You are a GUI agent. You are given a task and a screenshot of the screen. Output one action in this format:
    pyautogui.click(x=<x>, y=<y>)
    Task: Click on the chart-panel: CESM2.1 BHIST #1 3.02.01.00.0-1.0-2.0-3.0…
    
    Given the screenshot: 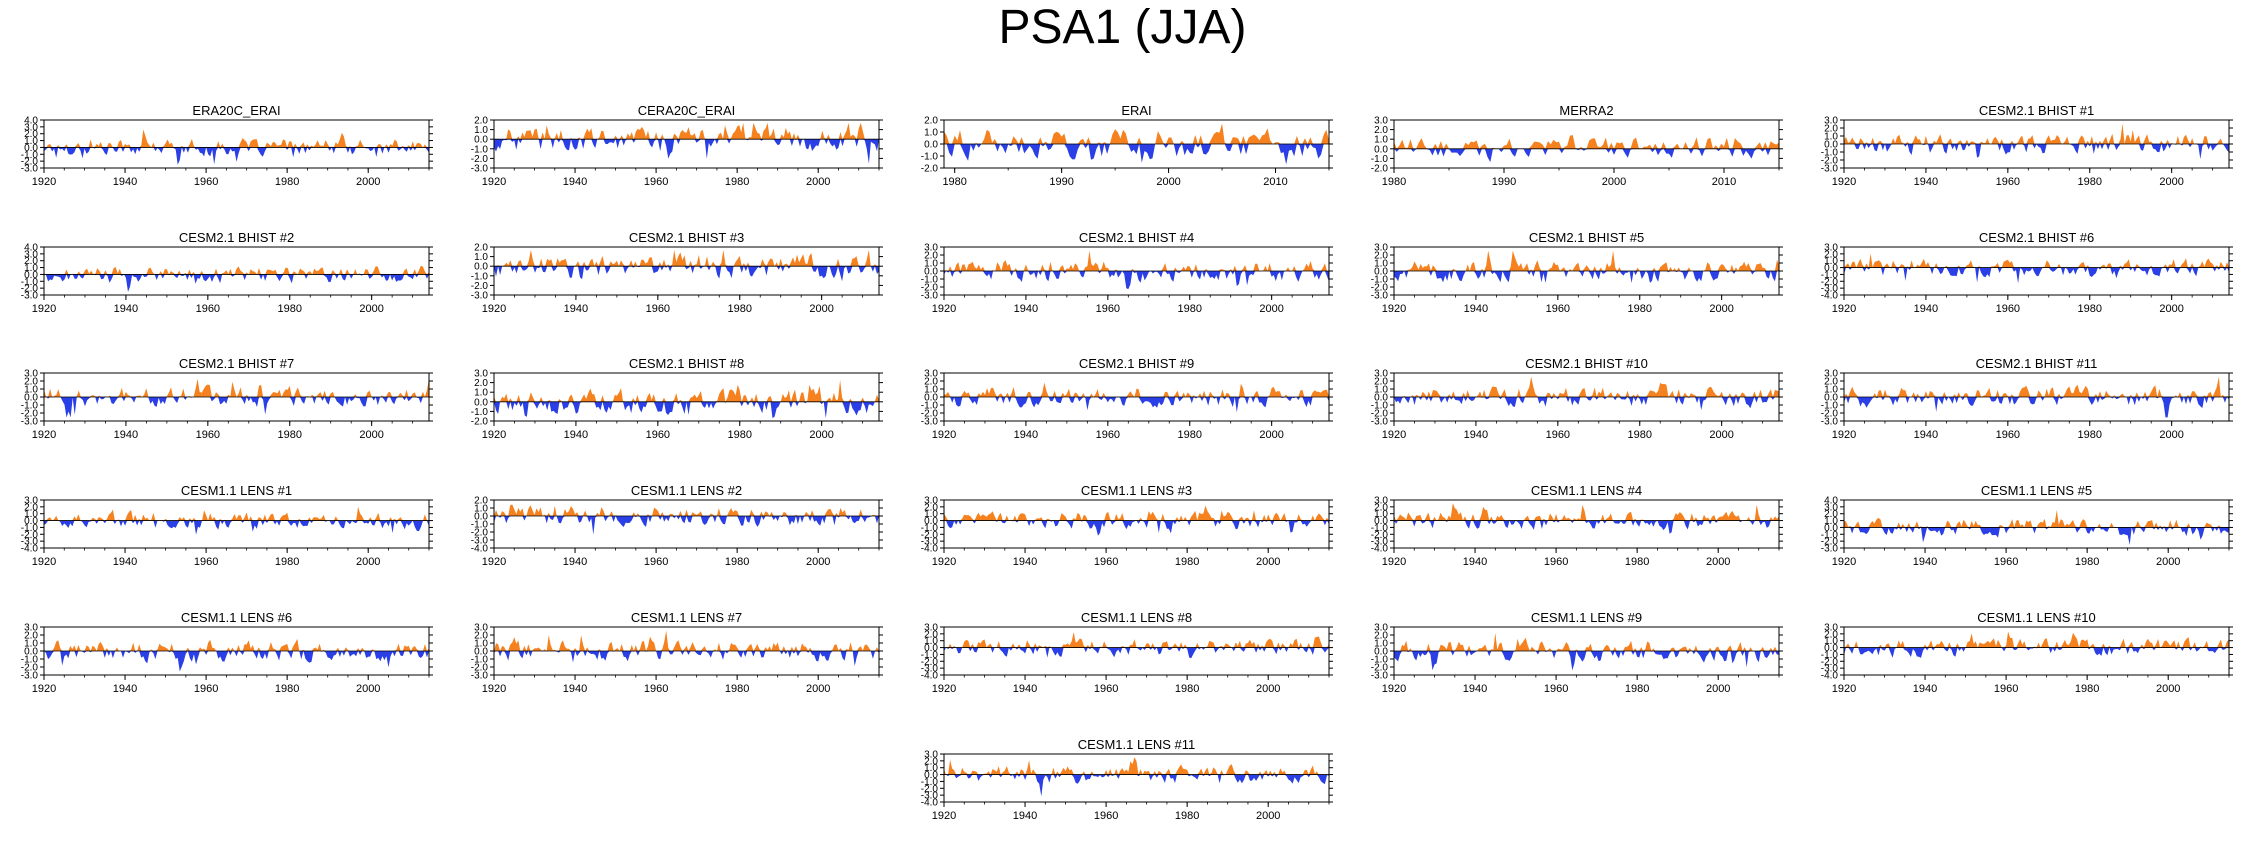 What is the action you would take?
    pyautogui.click(x=2027, y=145)
    